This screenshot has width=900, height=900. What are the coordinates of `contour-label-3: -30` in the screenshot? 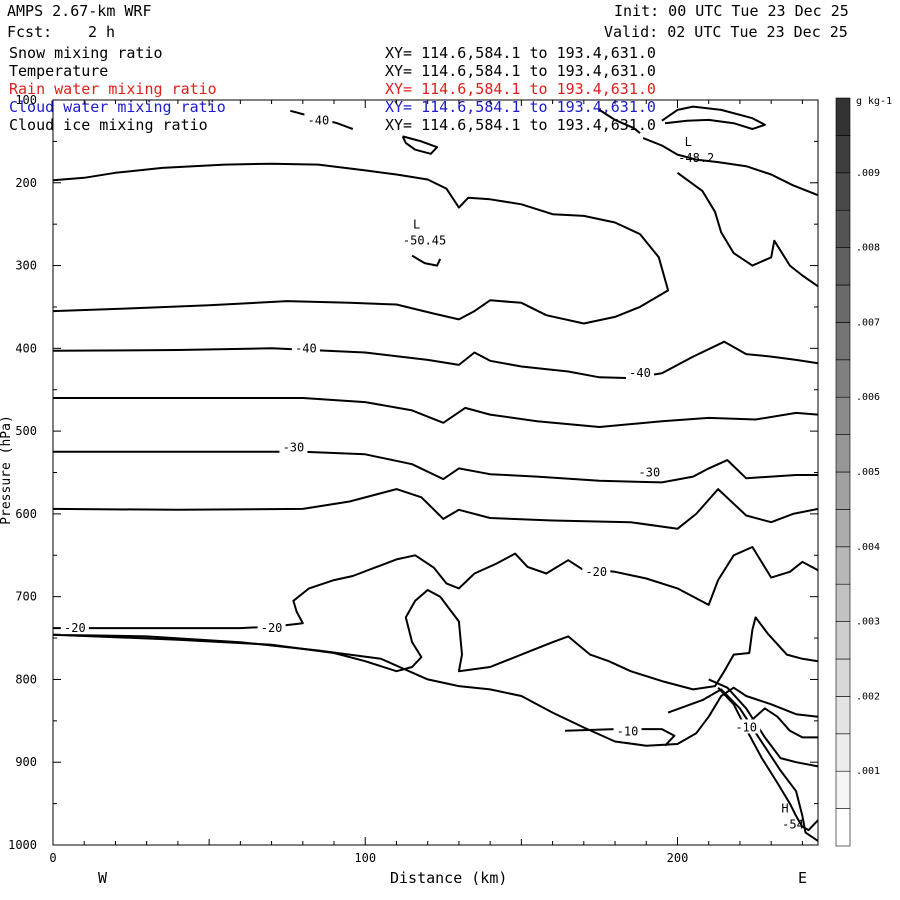 It's located at (294, 448).